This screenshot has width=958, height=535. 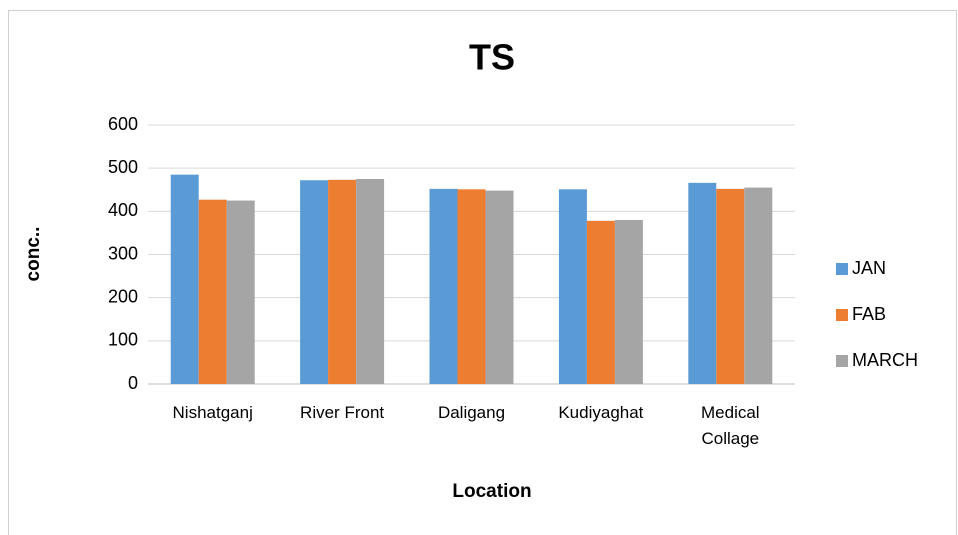 What do you see at coordinates (123, 296) in the screenshot?
I see `y-tick-label: 200` at bounding box center [123, 296].